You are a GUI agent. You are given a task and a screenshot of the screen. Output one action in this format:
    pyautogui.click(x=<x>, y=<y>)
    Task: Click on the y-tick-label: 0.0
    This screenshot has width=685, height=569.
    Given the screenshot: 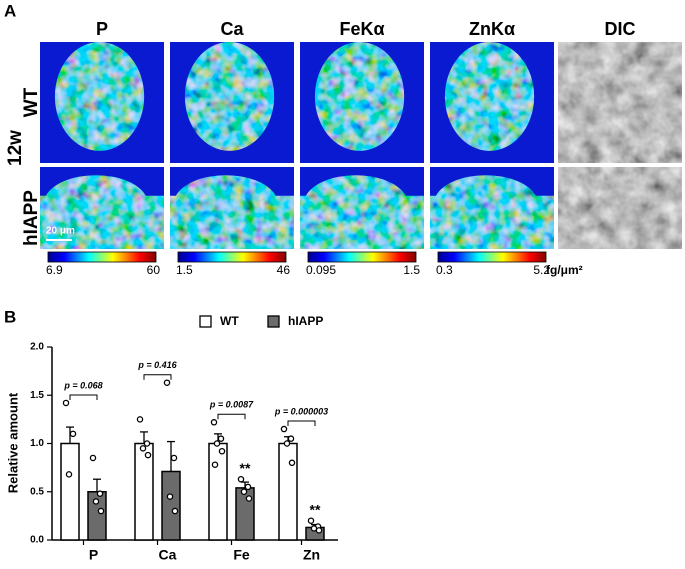 What is the action you would take?
    pyautogui.click(x=37, y=540)
    